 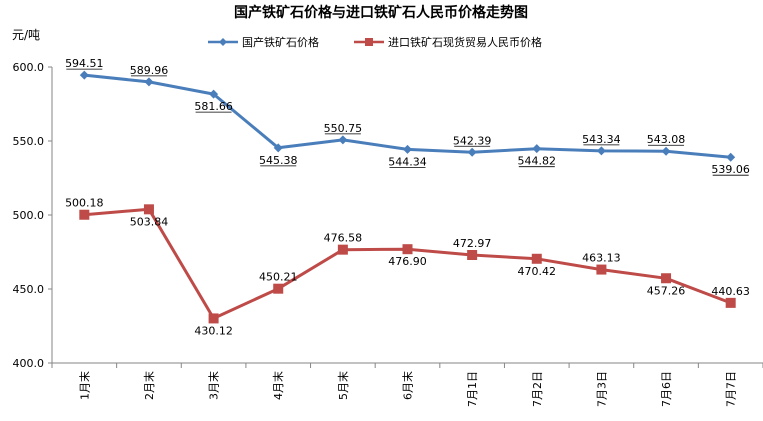 I want to click on y-tick-label: 500.0, so click(x=29, y=215).